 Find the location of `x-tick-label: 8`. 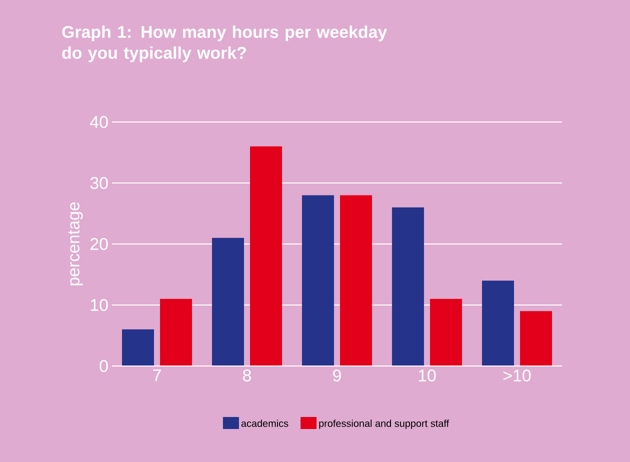

x-tick-label: 8 is located at coordinates (247, 376).